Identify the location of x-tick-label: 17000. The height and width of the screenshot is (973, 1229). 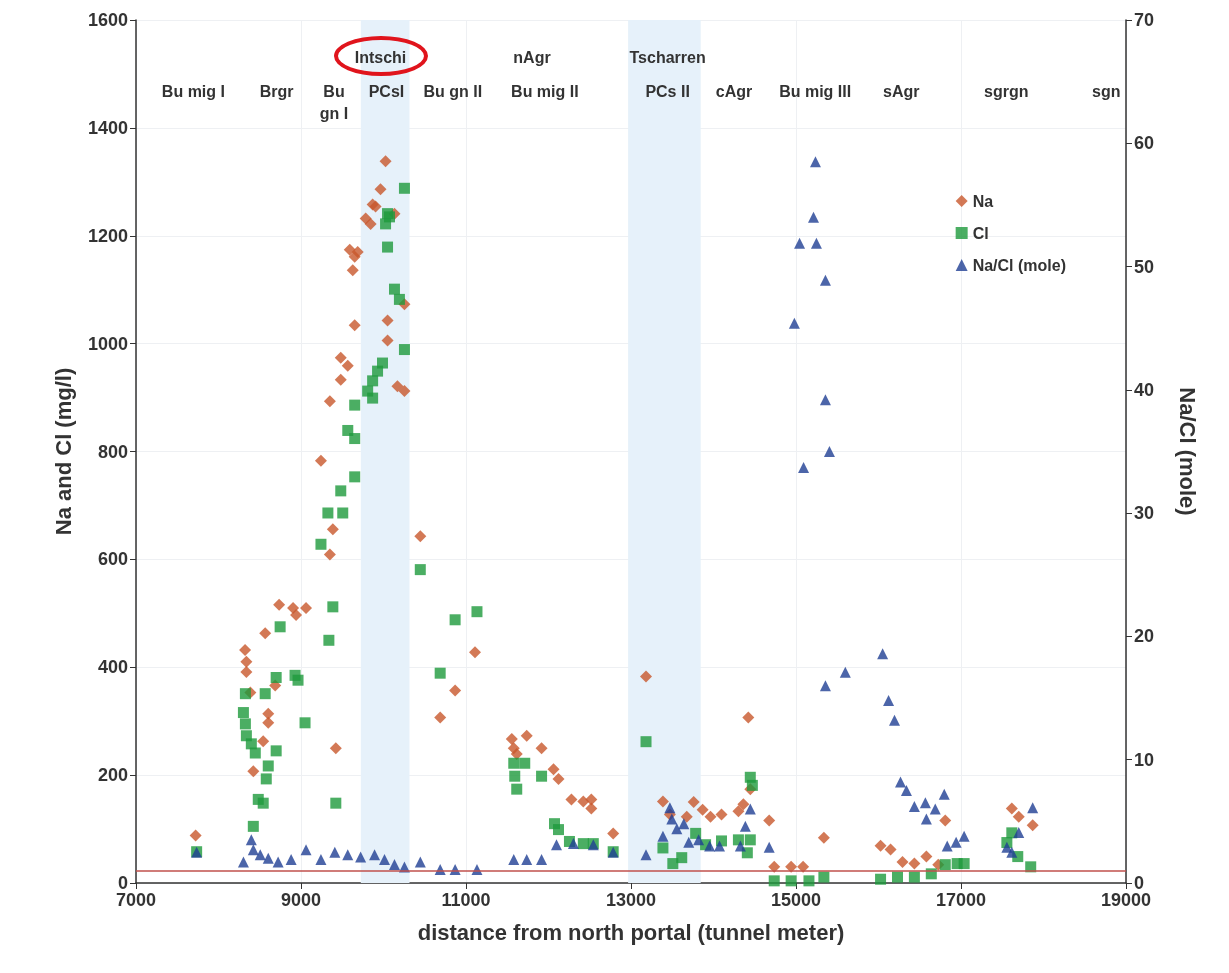
(961, 900).